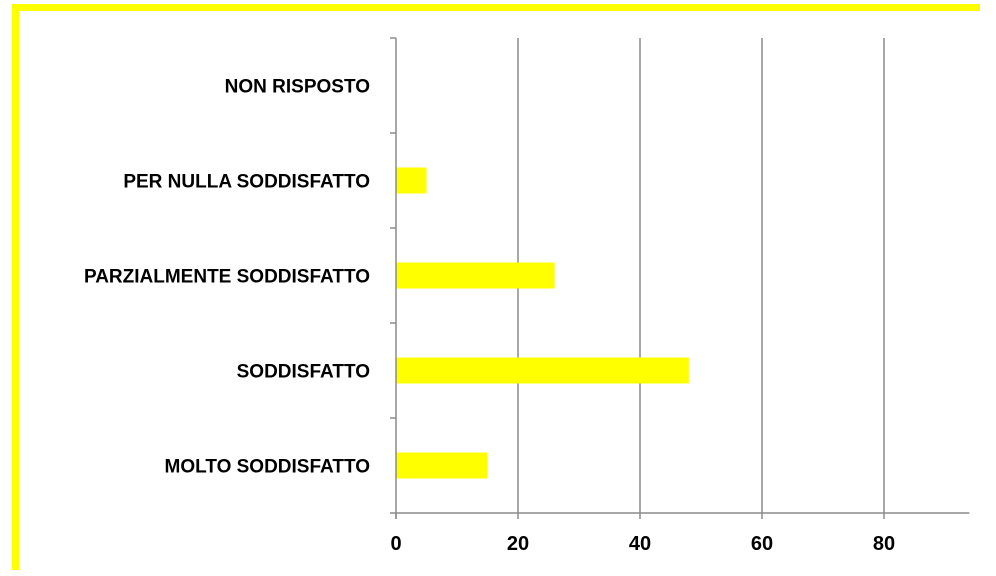 Image resolution: width=996 pixels, height=576 pixels. What do you see at coordinates (227, 277) in the screenshot?
I see `category-label-2: PARZIALMENTE SODDISFATTO` at bounding box center [227, 277].